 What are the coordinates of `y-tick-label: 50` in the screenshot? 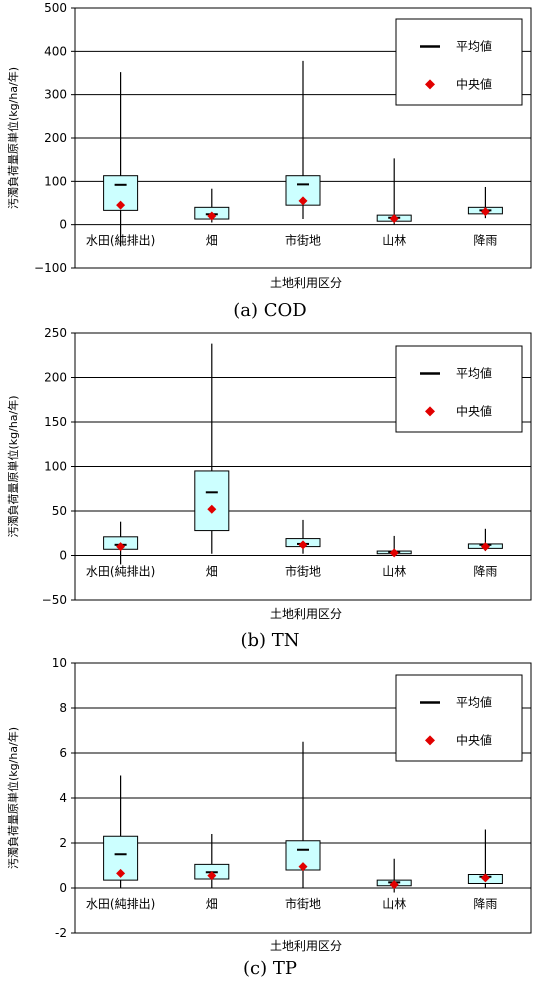 It's located at (59, 511).